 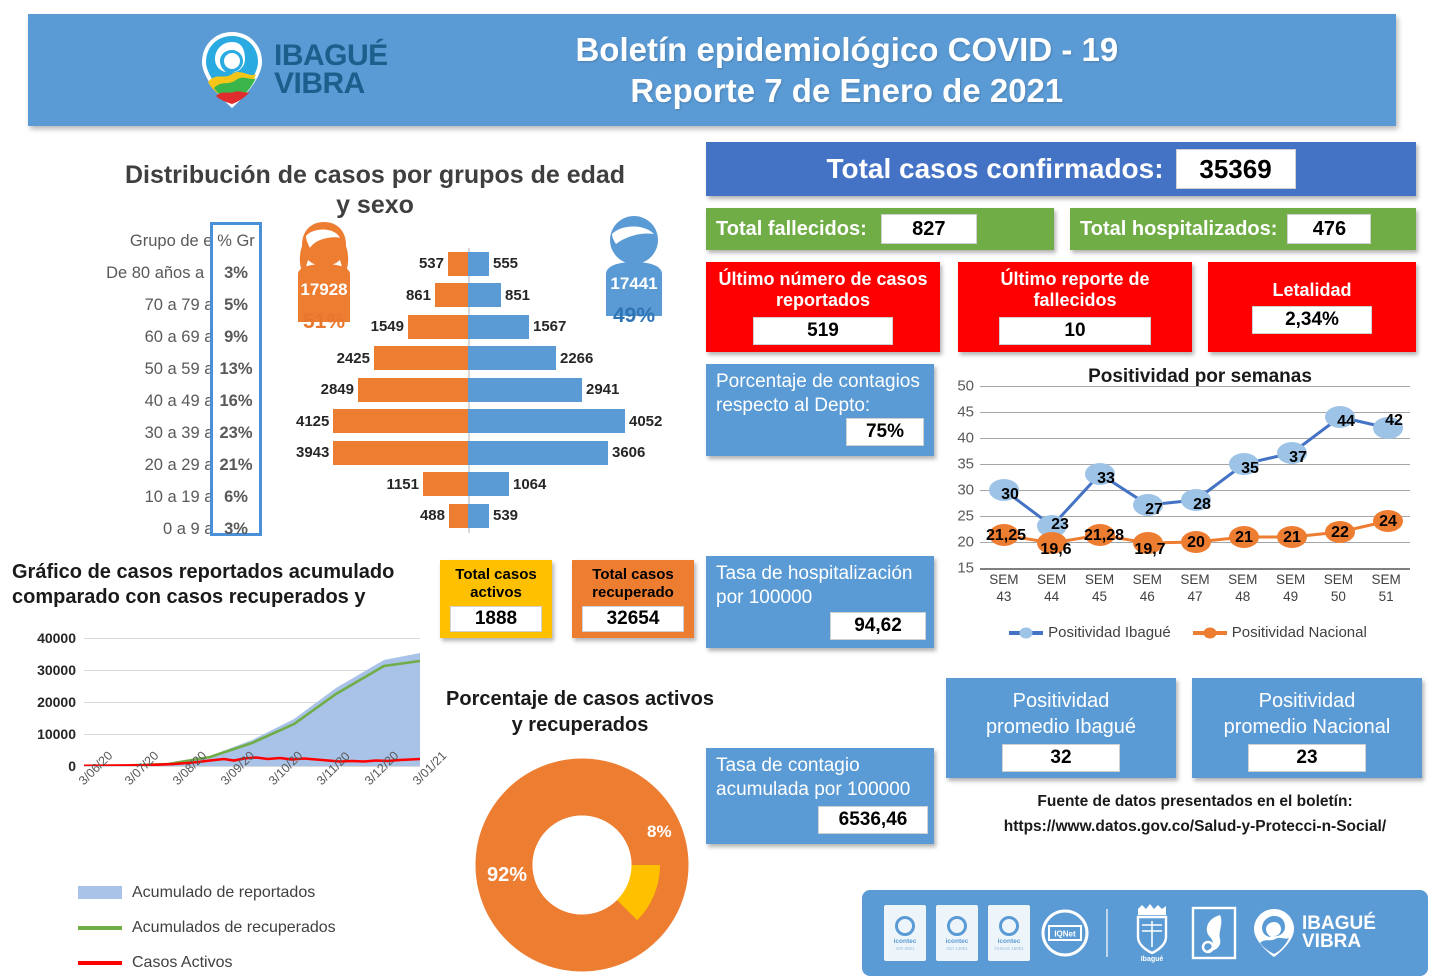 I want to click on age-row: De 80 años a más, so click(x=148, y=273).